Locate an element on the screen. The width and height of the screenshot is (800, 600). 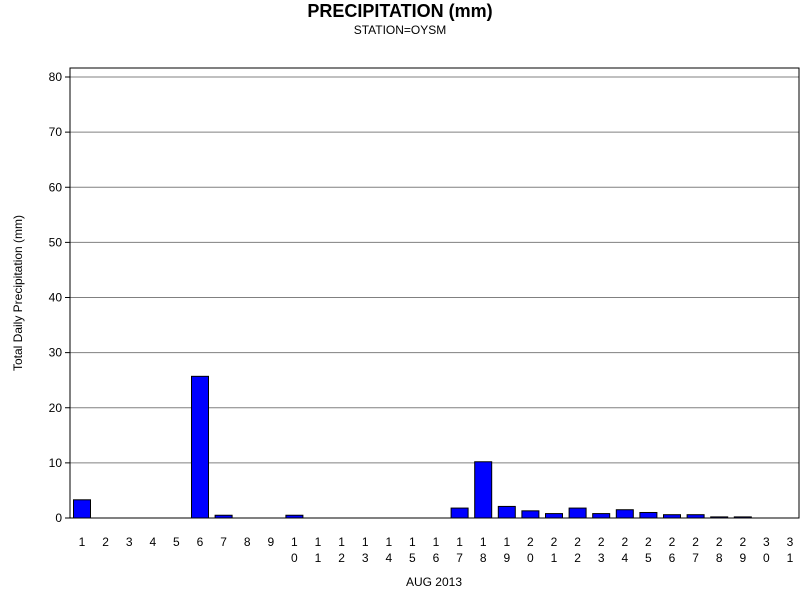
x-tick-label-3: 3 is located at coordinates (129, 542).